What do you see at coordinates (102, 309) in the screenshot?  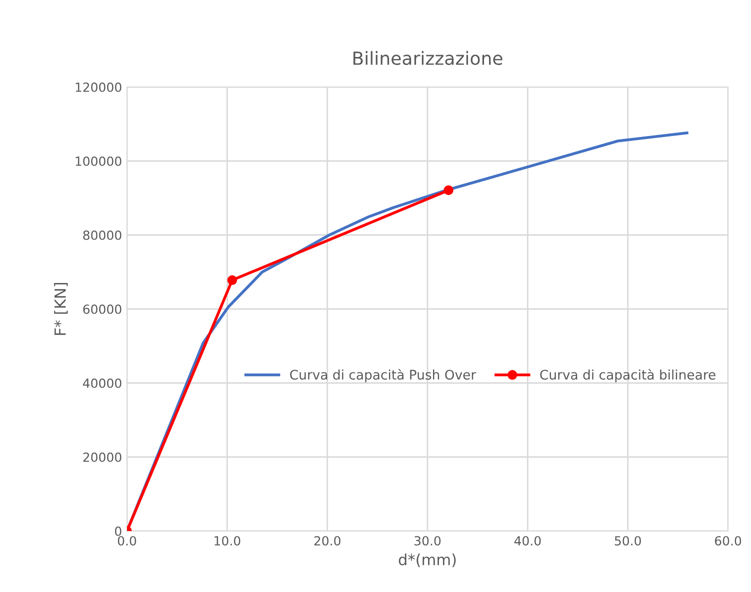 I see `y-tick-label: 60000` at bounding box center [102, 309].